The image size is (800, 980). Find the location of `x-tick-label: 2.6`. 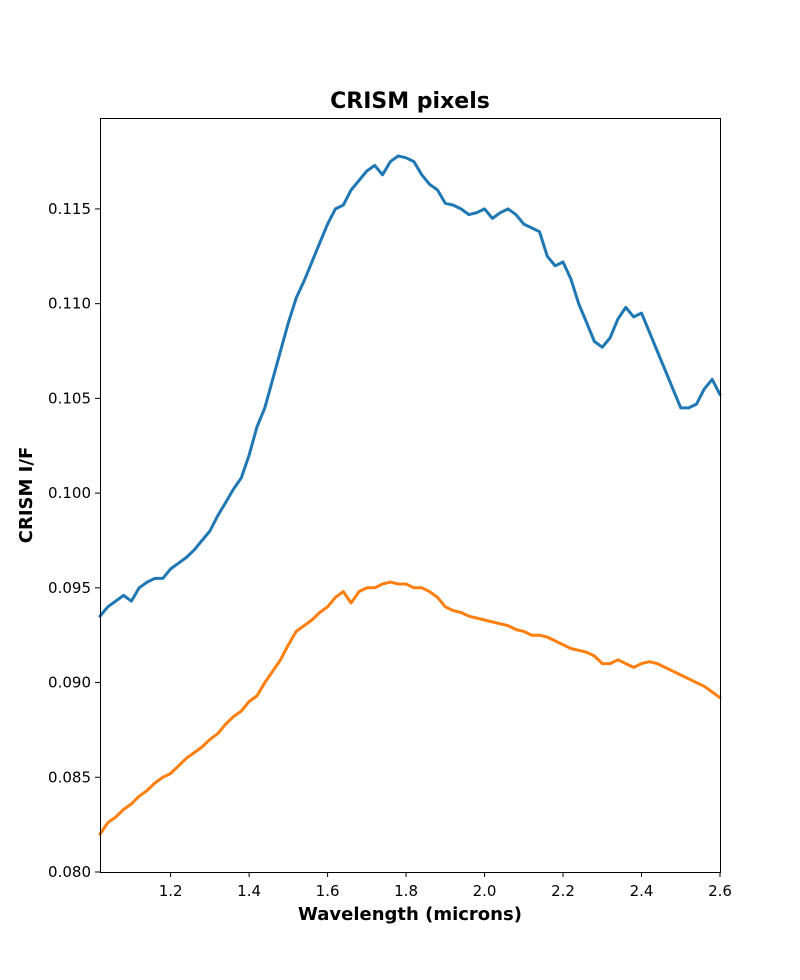

x-tick-label: 2.6 is located at coordinates (720, 891).